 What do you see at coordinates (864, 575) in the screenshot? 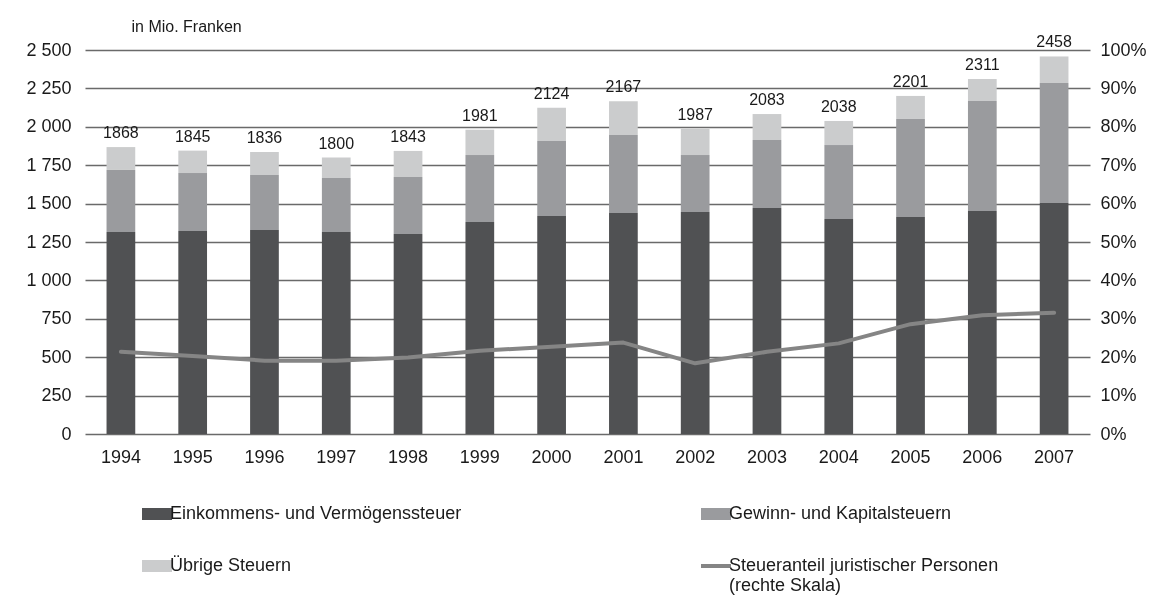
I see `legend-label: Steueranteil juristischer Personen (rechte Skala)` at bounding box center [864, 575].